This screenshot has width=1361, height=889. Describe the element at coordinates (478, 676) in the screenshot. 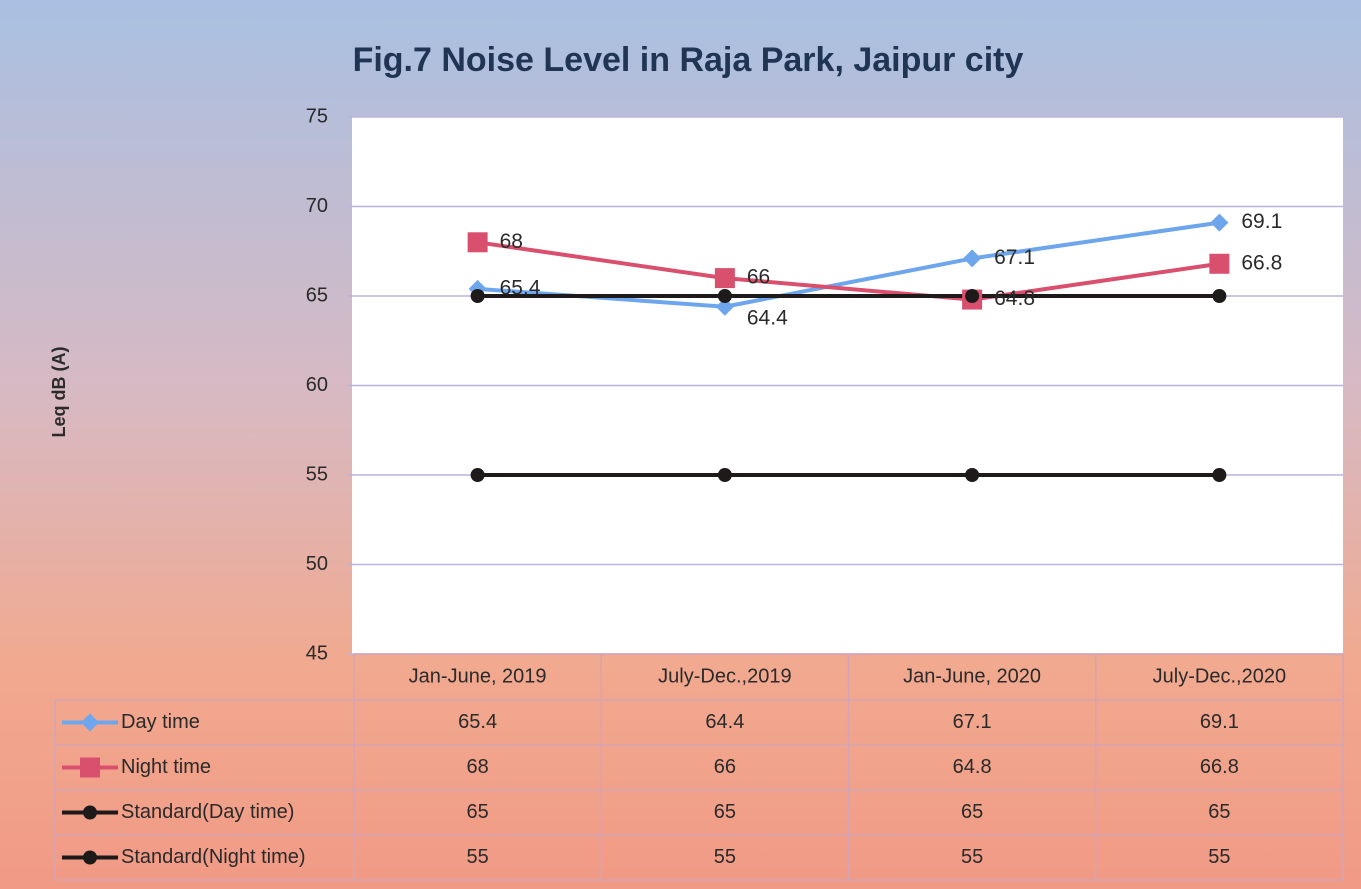

I see `x-tick-label: Jan-June, 2019` at that location.